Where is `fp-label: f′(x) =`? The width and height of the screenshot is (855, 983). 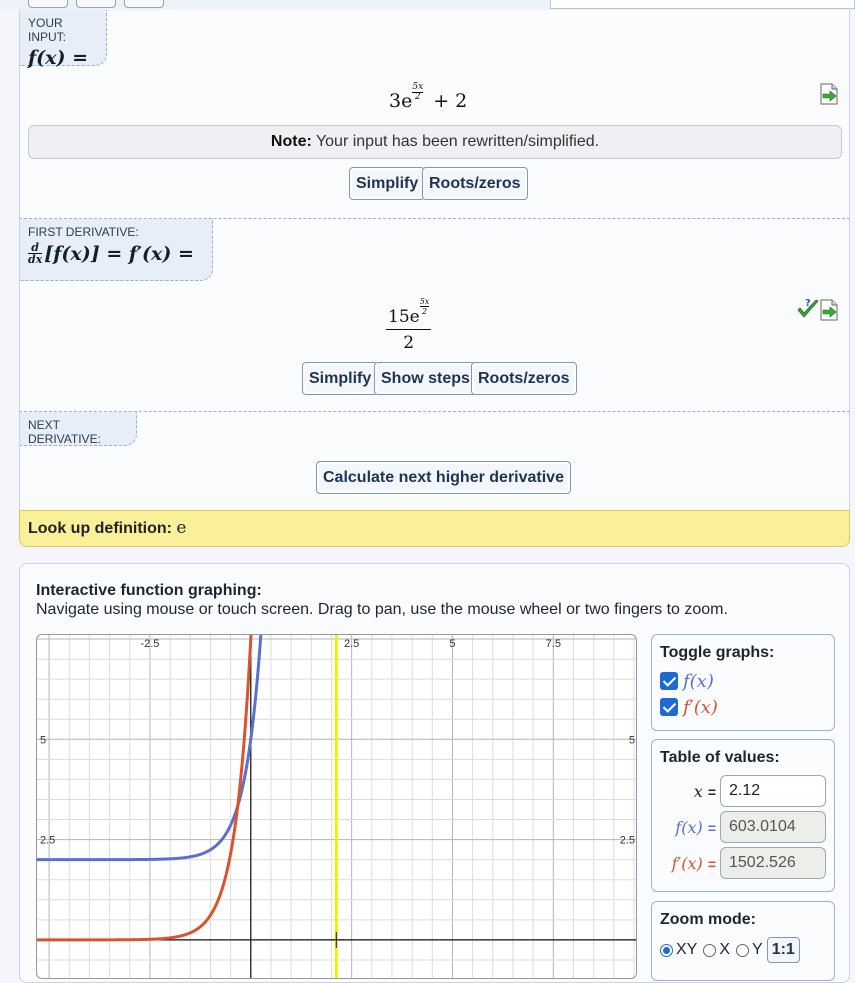 fp-label: f′(x) = is located at coordinates (693, 863).